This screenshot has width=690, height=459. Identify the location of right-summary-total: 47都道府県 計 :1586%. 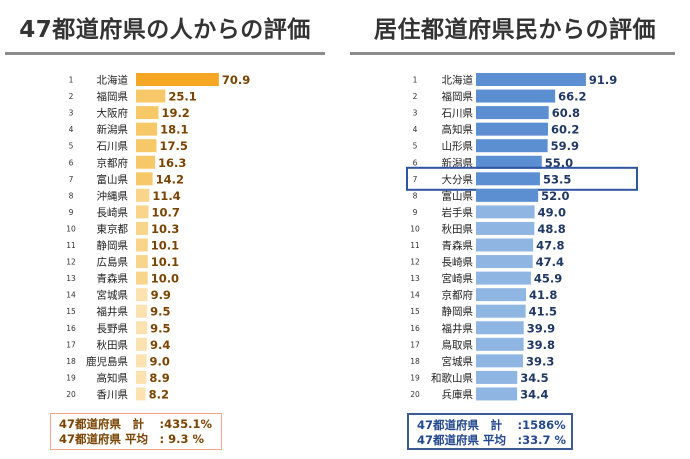
(491, 425).